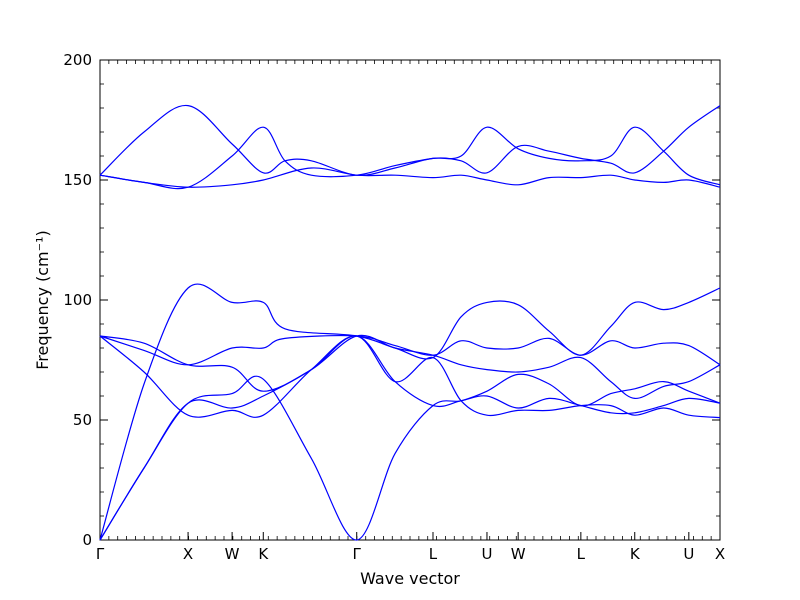 The image size is (800, 600). I want to click on y-tick-label: 100, so click(77, 300).